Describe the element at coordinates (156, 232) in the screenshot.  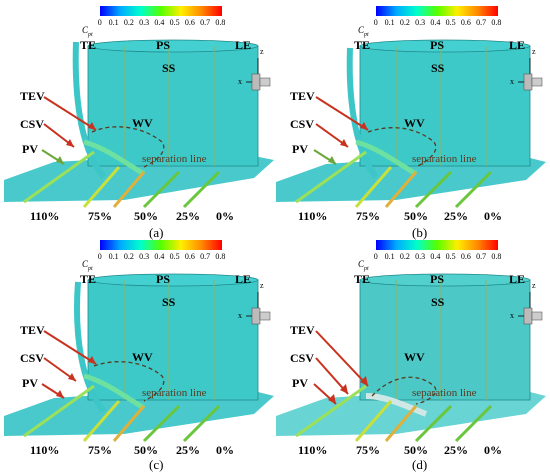
I see `panel-caption: (a)` at that location.